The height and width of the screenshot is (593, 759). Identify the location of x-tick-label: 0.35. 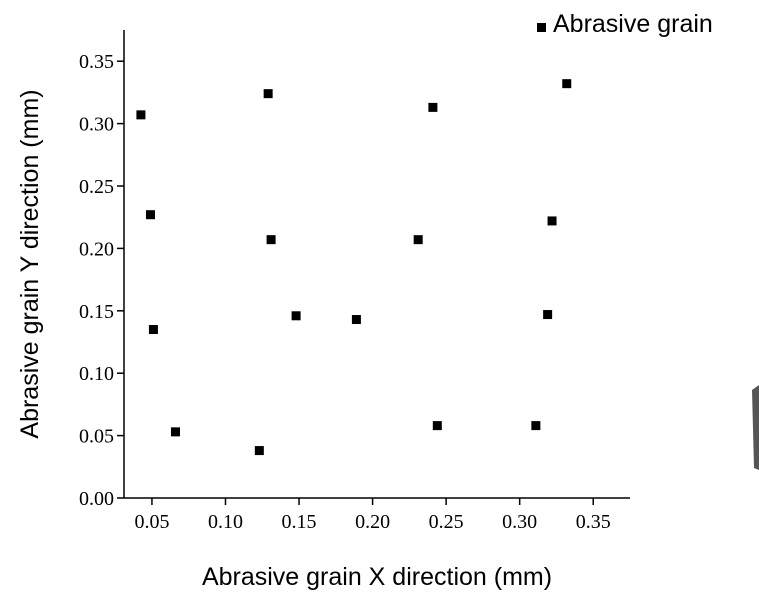
(593, 522).